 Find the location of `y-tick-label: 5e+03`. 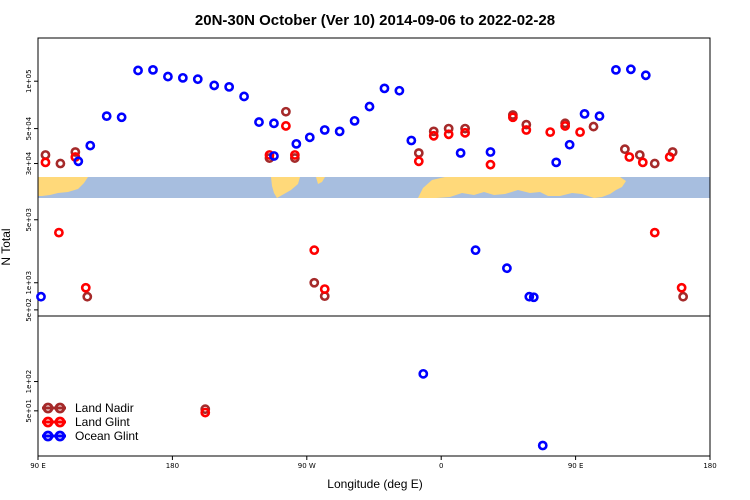

y-tick-label: 5e+03 is located at coordinates (29, 220).